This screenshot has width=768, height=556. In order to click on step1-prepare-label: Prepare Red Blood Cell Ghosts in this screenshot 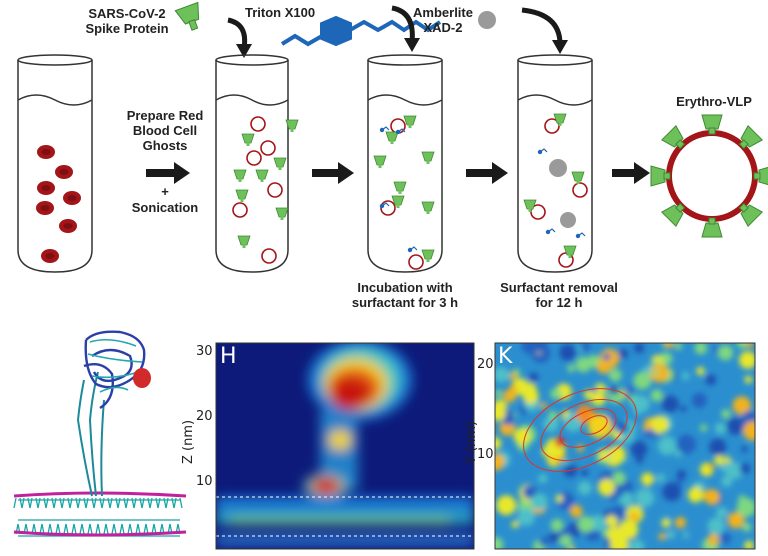, I will do `click(165, 130)`.